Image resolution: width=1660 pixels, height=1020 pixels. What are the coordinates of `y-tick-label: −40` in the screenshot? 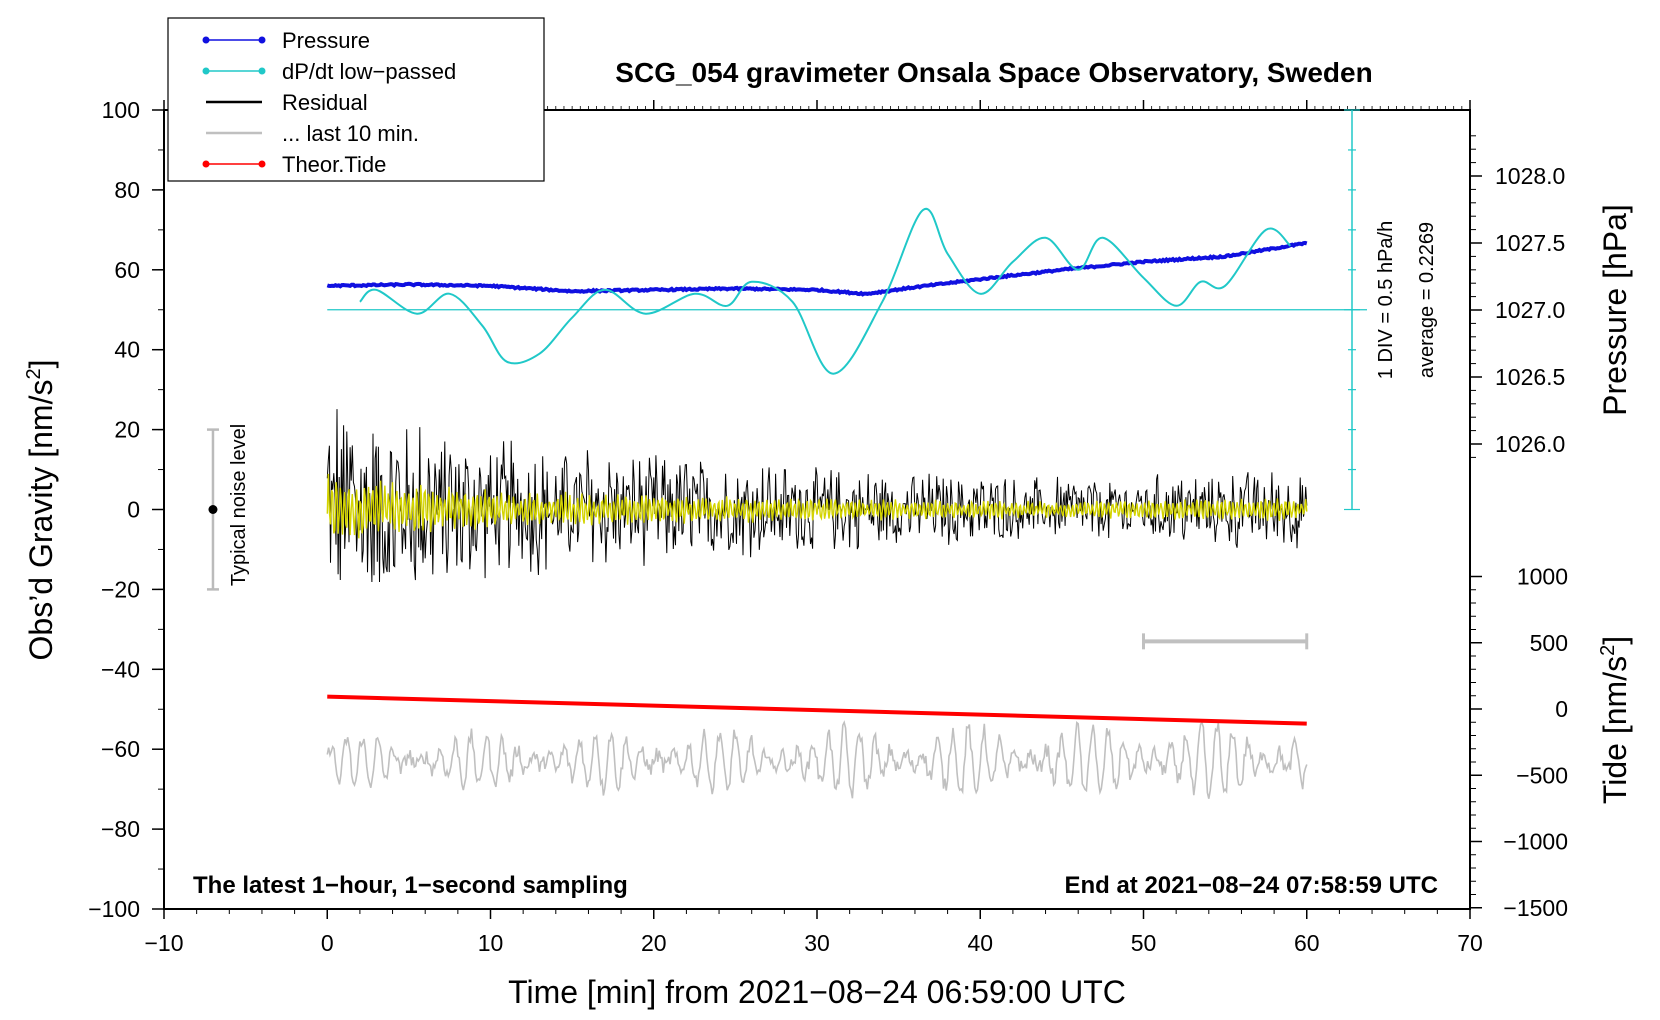 It's located at (120, 669).